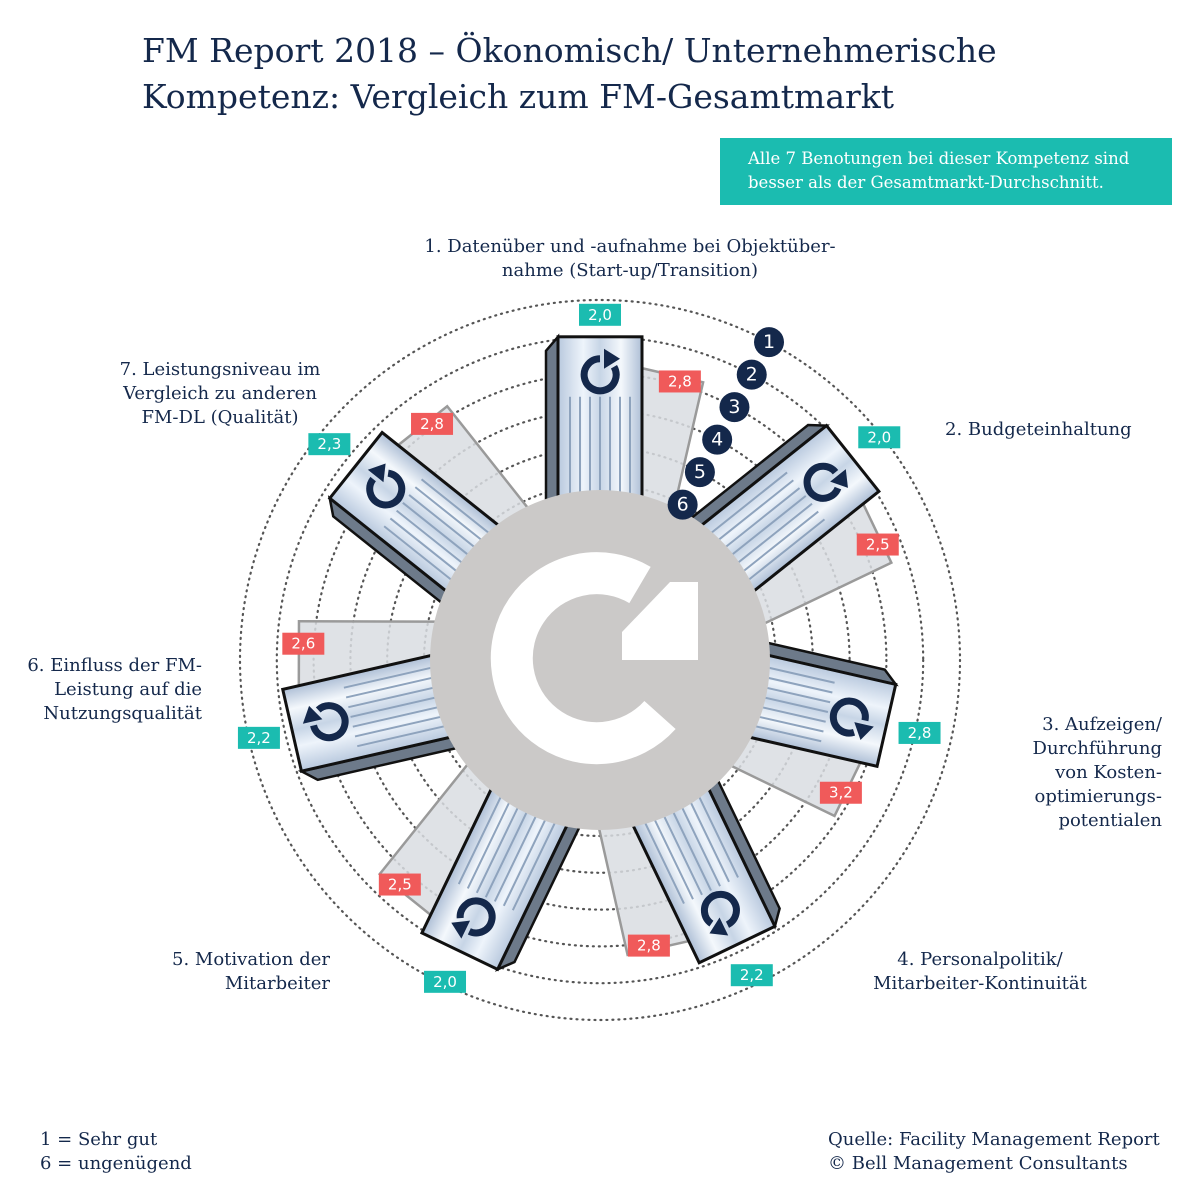  I want to click on source: Quelle: Facility Management Report, so click(994, 1139).